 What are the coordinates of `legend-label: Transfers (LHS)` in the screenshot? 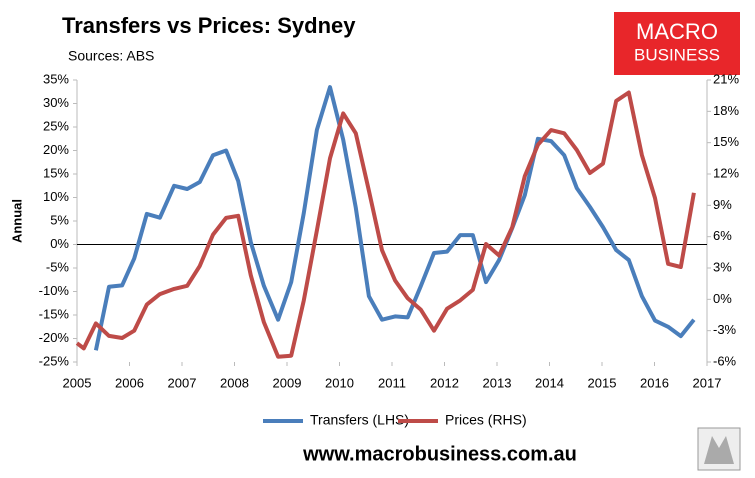 It's located at (359, 420).